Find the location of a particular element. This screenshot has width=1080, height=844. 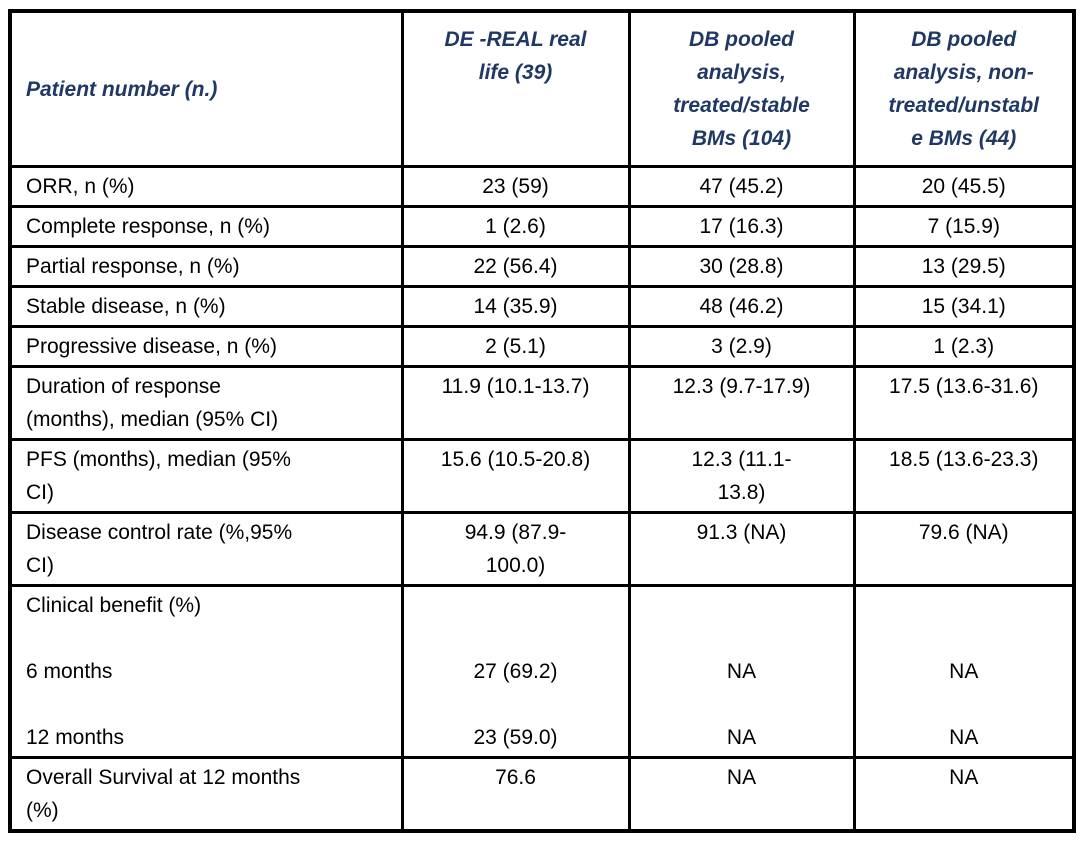

header-de-real: DE -REAL real life (39) is located at coordinates (515, 88).